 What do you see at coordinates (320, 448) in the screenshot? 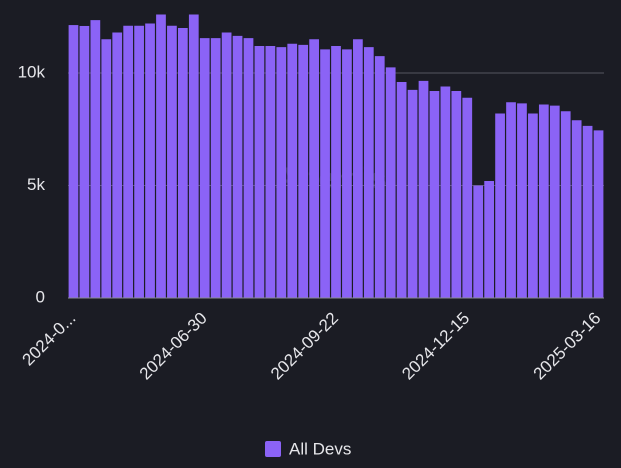
I see `legend-label: All Devs` at bounding box center [320, 448].